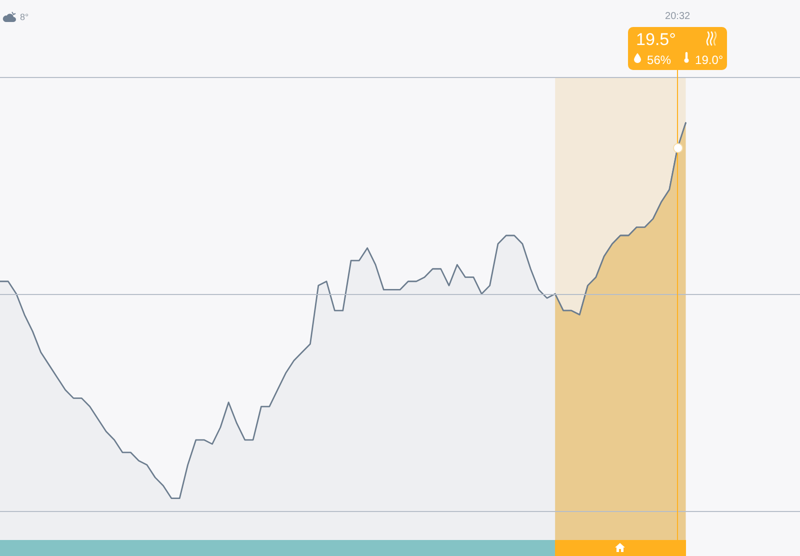 The image size is (800, 556). Describe the element at coordinates (677, 16) in the screenshot. I see `text: 20:32` at that location.